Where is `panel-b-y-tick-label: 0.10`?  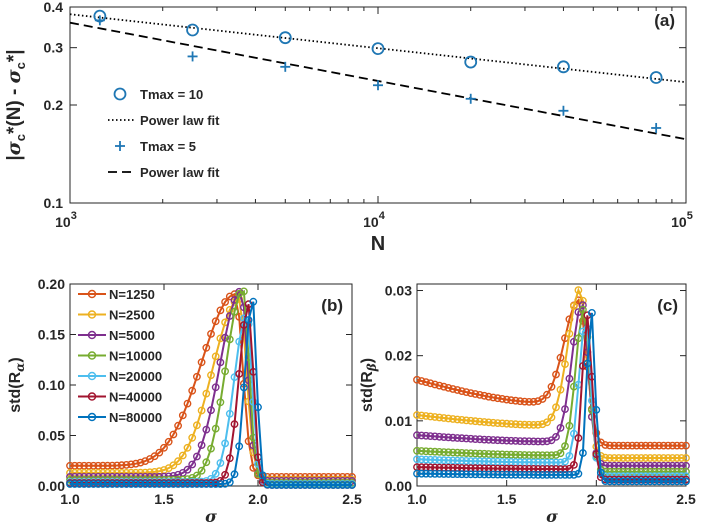 panel-b-y-tick-label: 0.10 is located at coordinates (51, 385).